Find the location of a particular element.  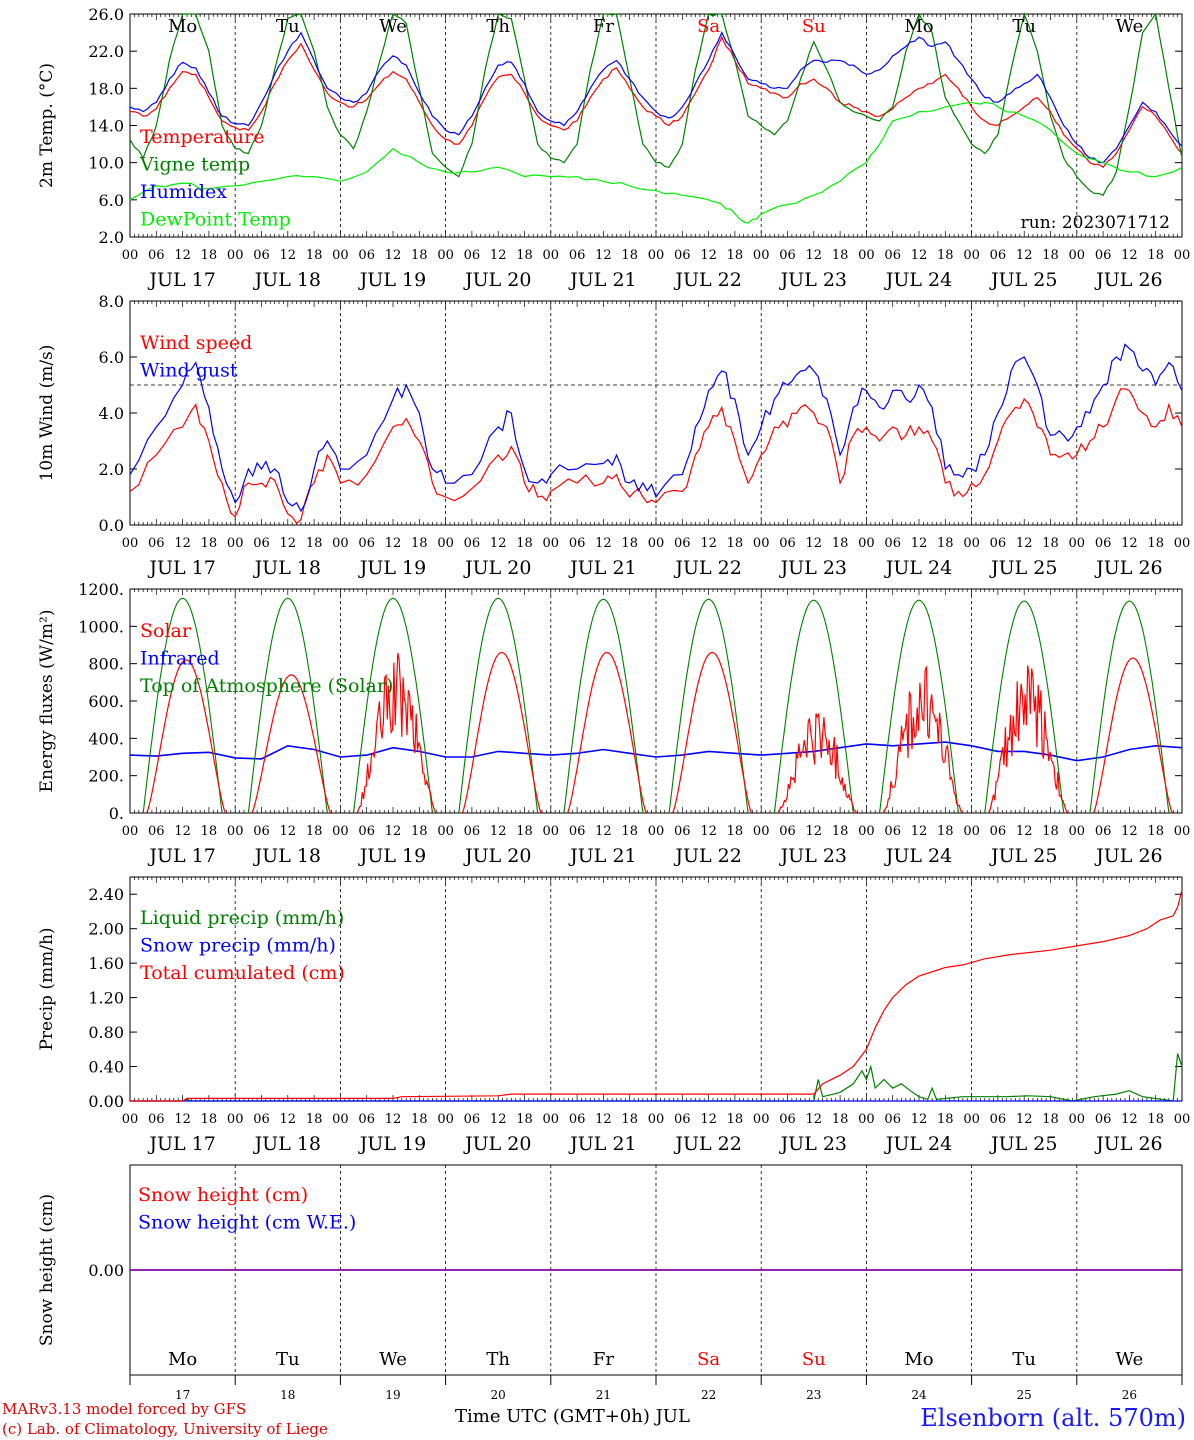

date-label: JUL 21 is located at coordinates (602, 568).